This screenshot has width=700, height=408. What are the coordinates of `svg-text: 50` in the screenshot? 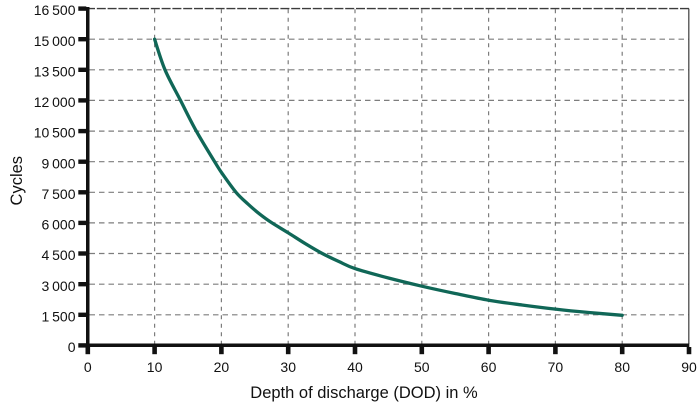 It's located at (422, 367).